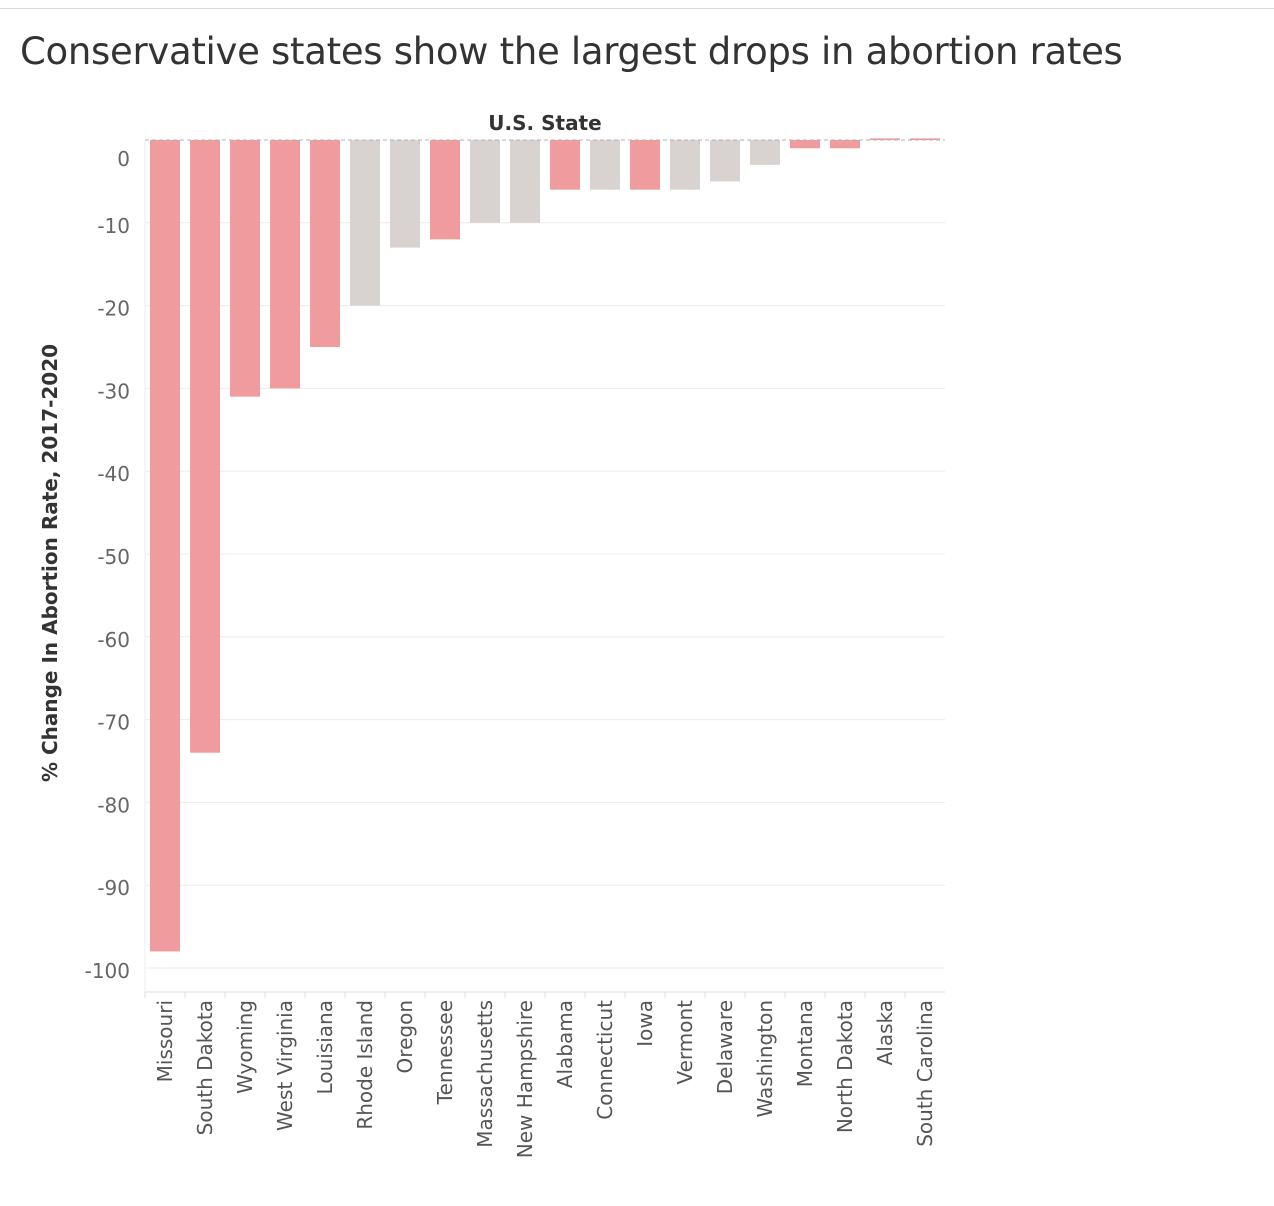 The width and height of the screenshot is (1274, 1206). I want to click on y-axis-ticks: 0 -10 -20 -30 -40 -50 -60 -70 -80 -90 -100, so click(107, 565).